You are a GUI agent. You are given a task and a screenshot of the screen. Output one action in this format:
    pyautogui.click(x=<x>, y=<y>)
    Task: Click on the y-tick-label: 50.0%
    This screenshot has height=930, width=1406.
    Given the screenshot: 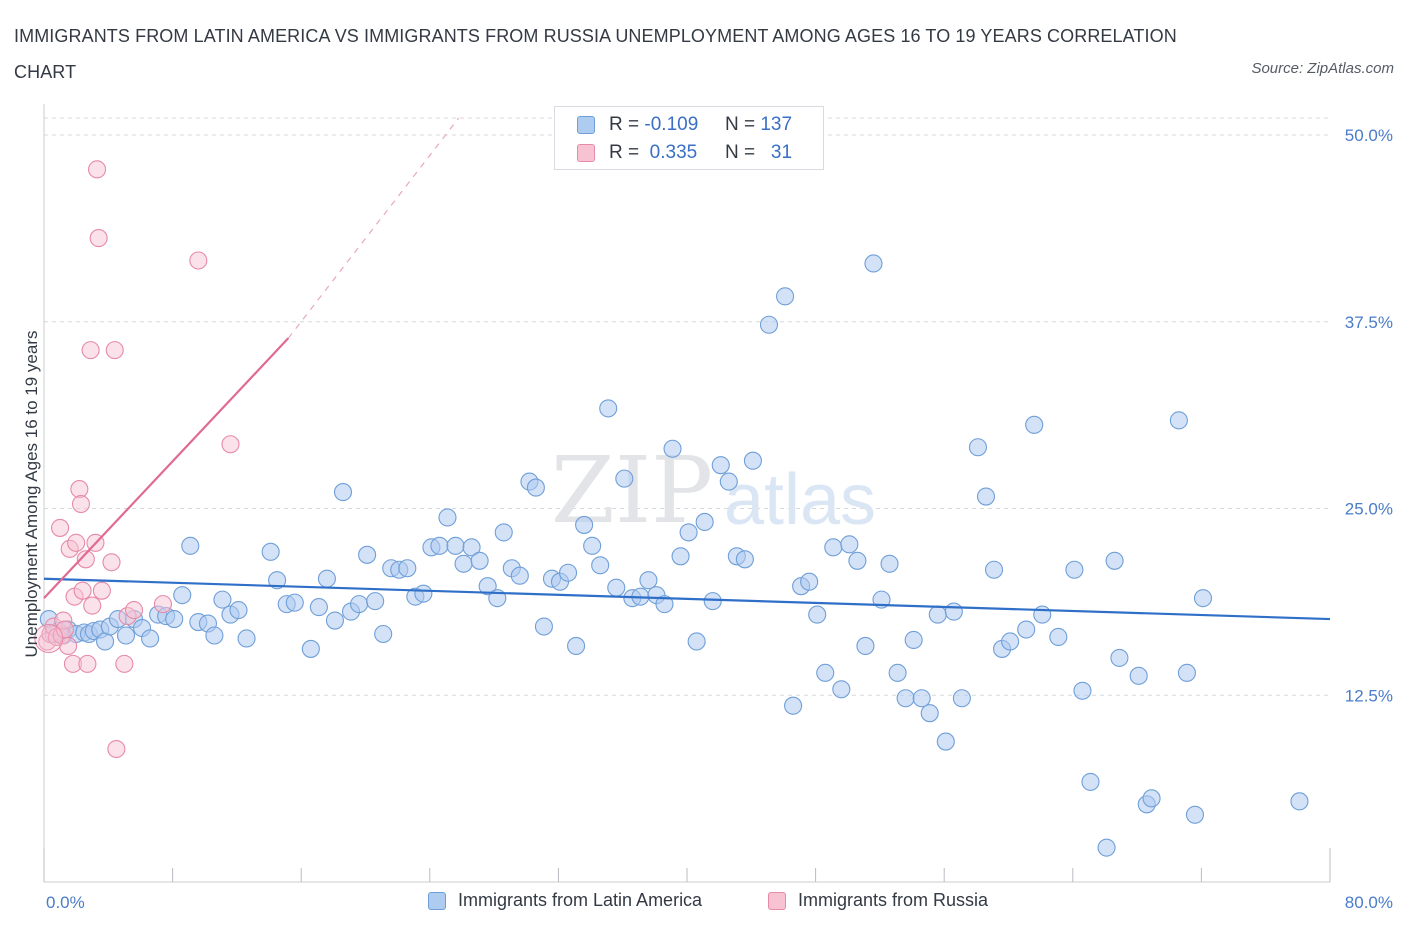 What is the action you would take?
    pyautogui.click(x=1369, y=135)
    